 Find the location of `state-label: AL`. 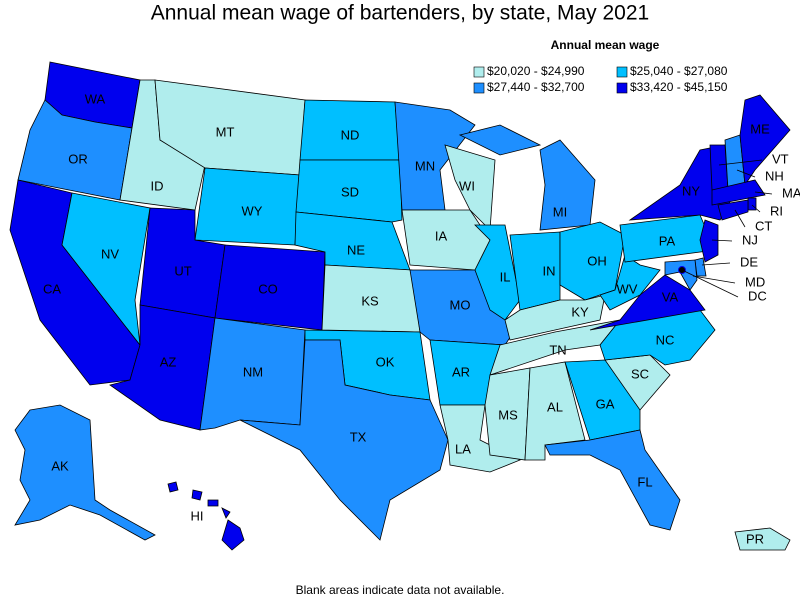

state-label: AL is located at coordinates (555, 406).